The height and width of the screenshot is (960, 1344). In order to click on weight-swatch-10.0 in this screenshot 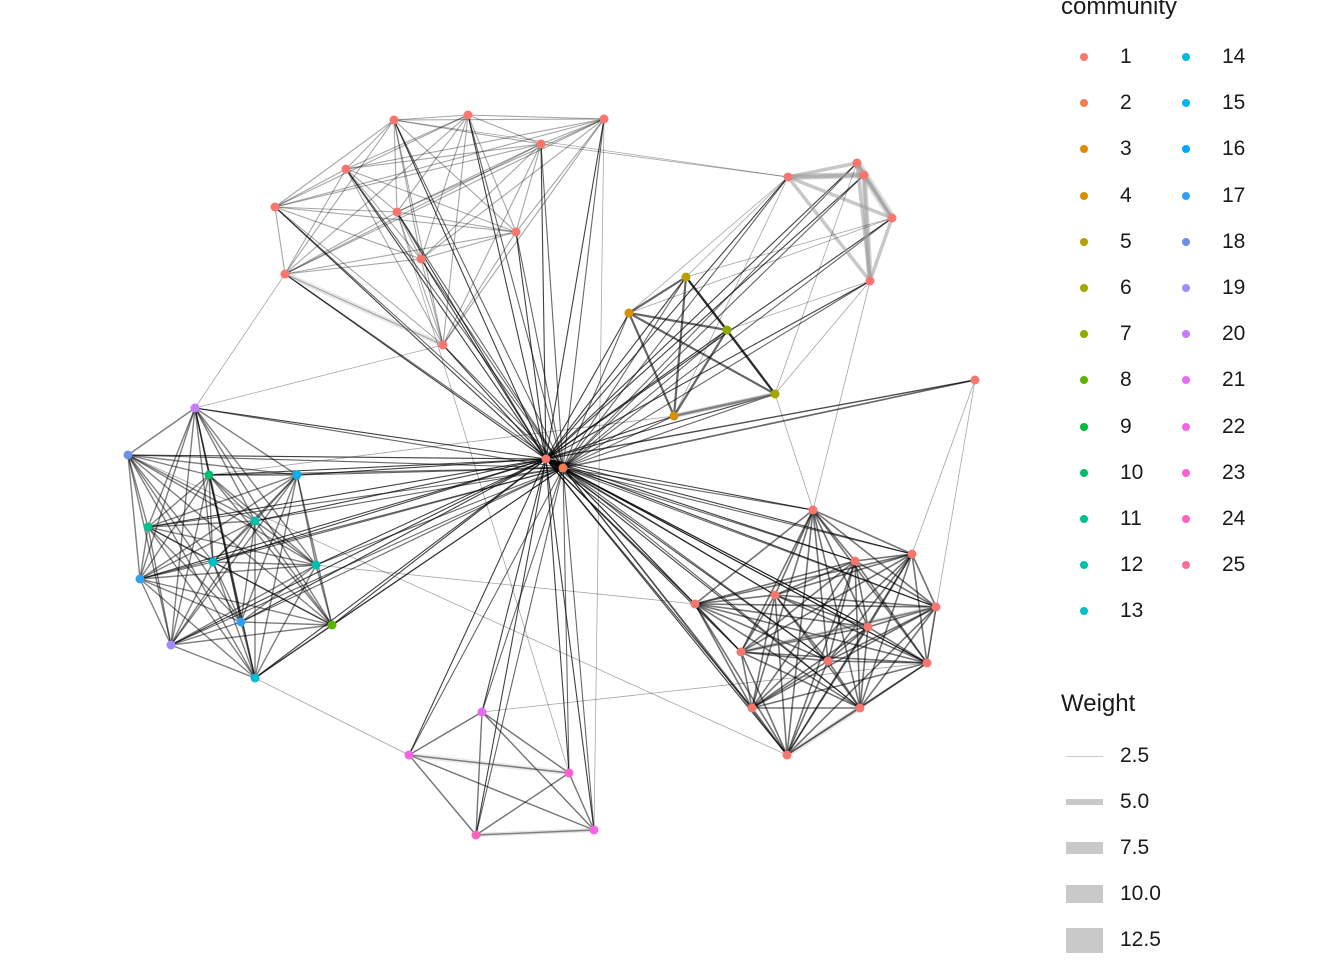, I will do `click(1084, 894)`.